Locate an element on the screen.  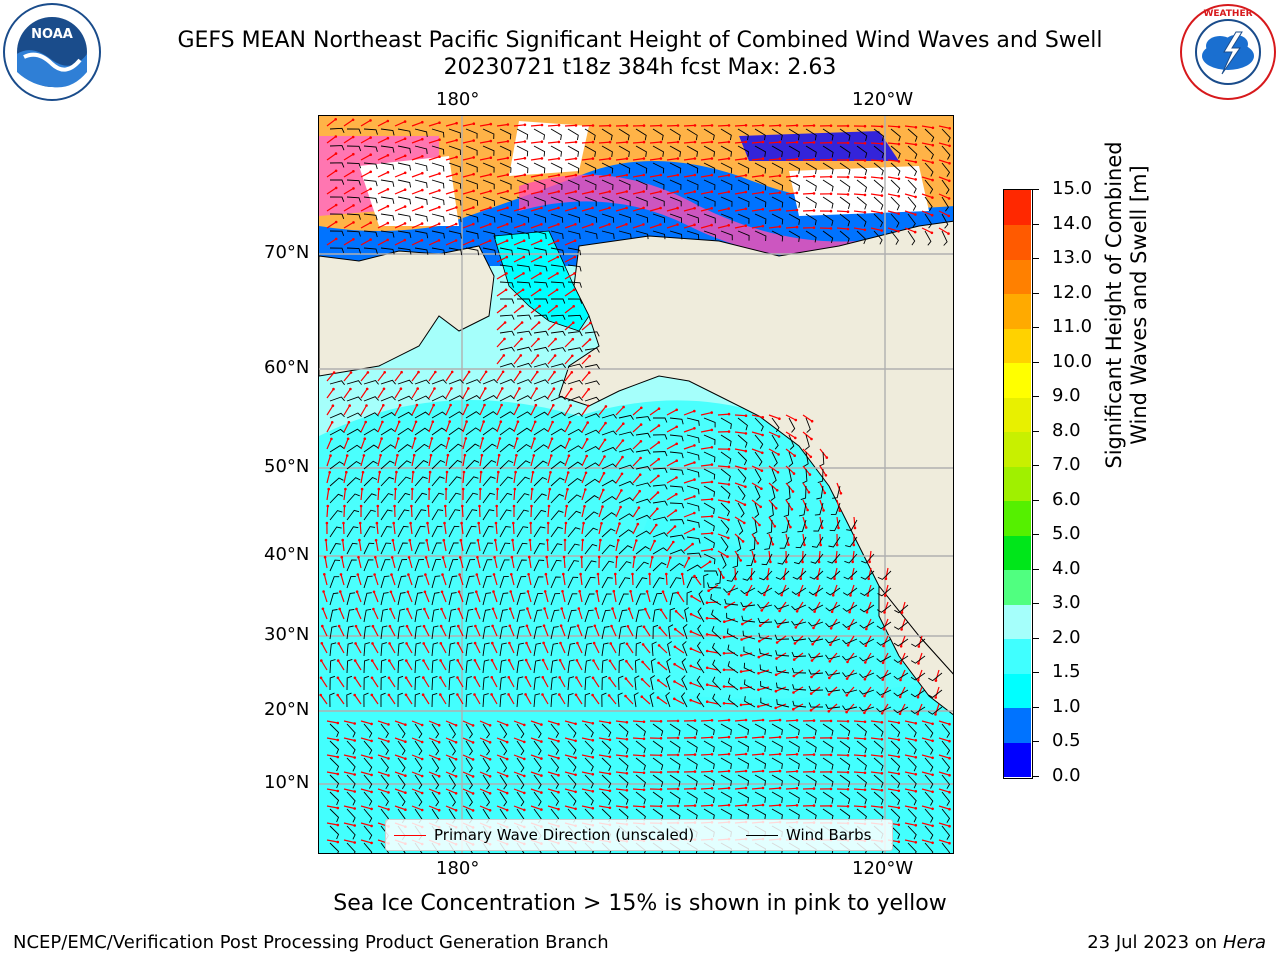
sea-ice-gap-north is located at coordinates (549, 148).